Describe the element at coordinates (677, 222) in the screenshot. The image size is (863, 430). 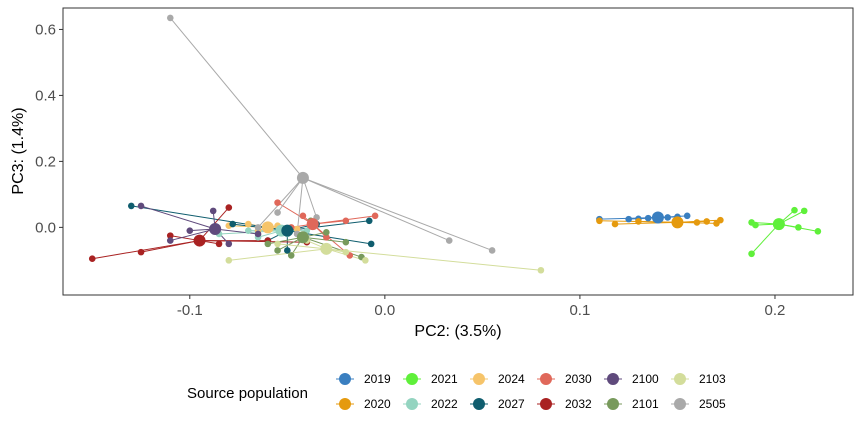
I see `centroid-2020` at that location.